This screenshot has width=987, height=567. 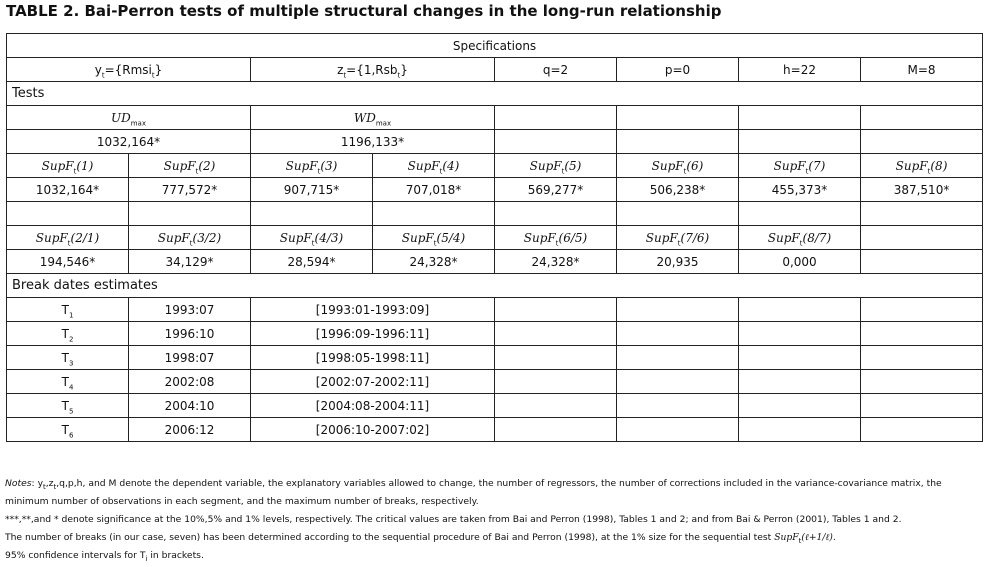 I want to click on break-row: T5 2004:10 [2004:08-2004:11], so click(x=495, y=405).